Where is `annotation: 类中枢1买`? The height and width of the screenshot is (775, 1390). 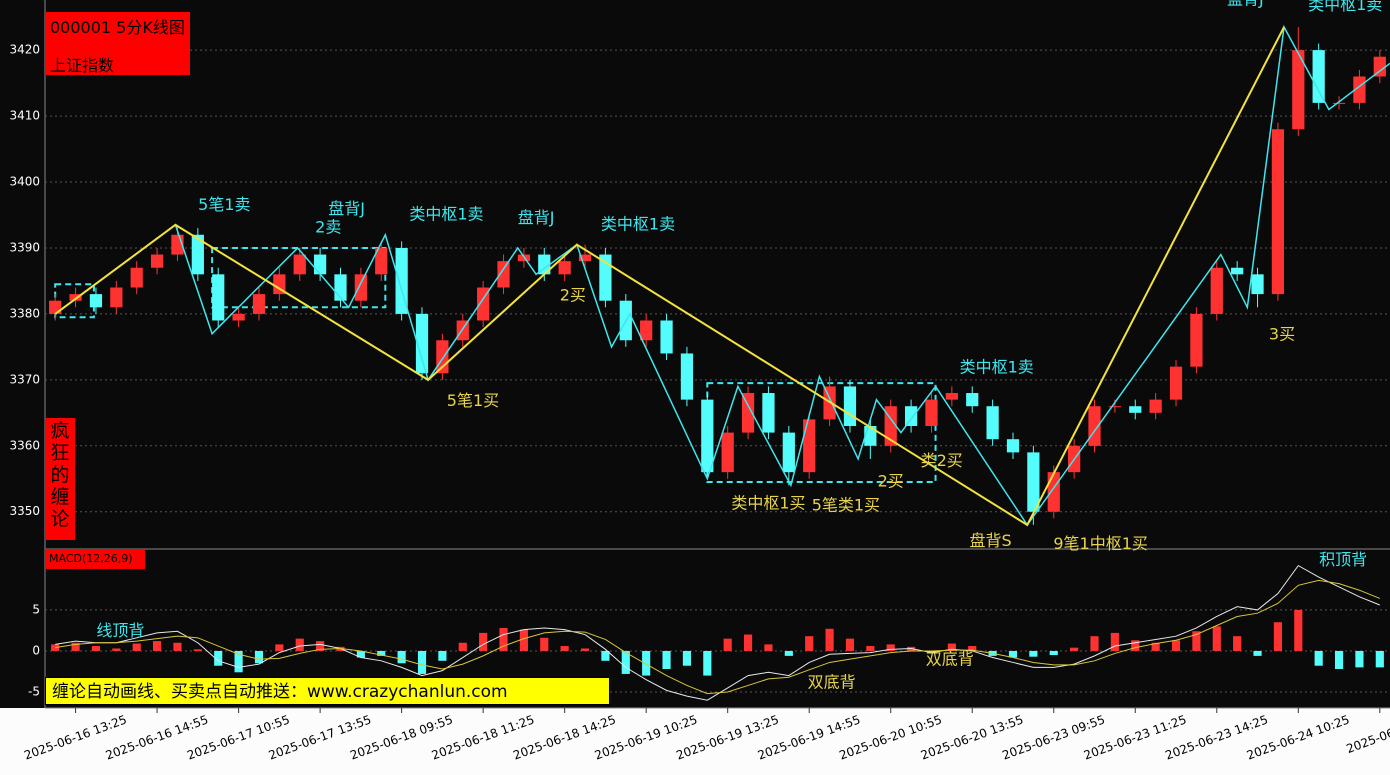 annotation: 类中枢1买 is located at coordinates (768, 502).